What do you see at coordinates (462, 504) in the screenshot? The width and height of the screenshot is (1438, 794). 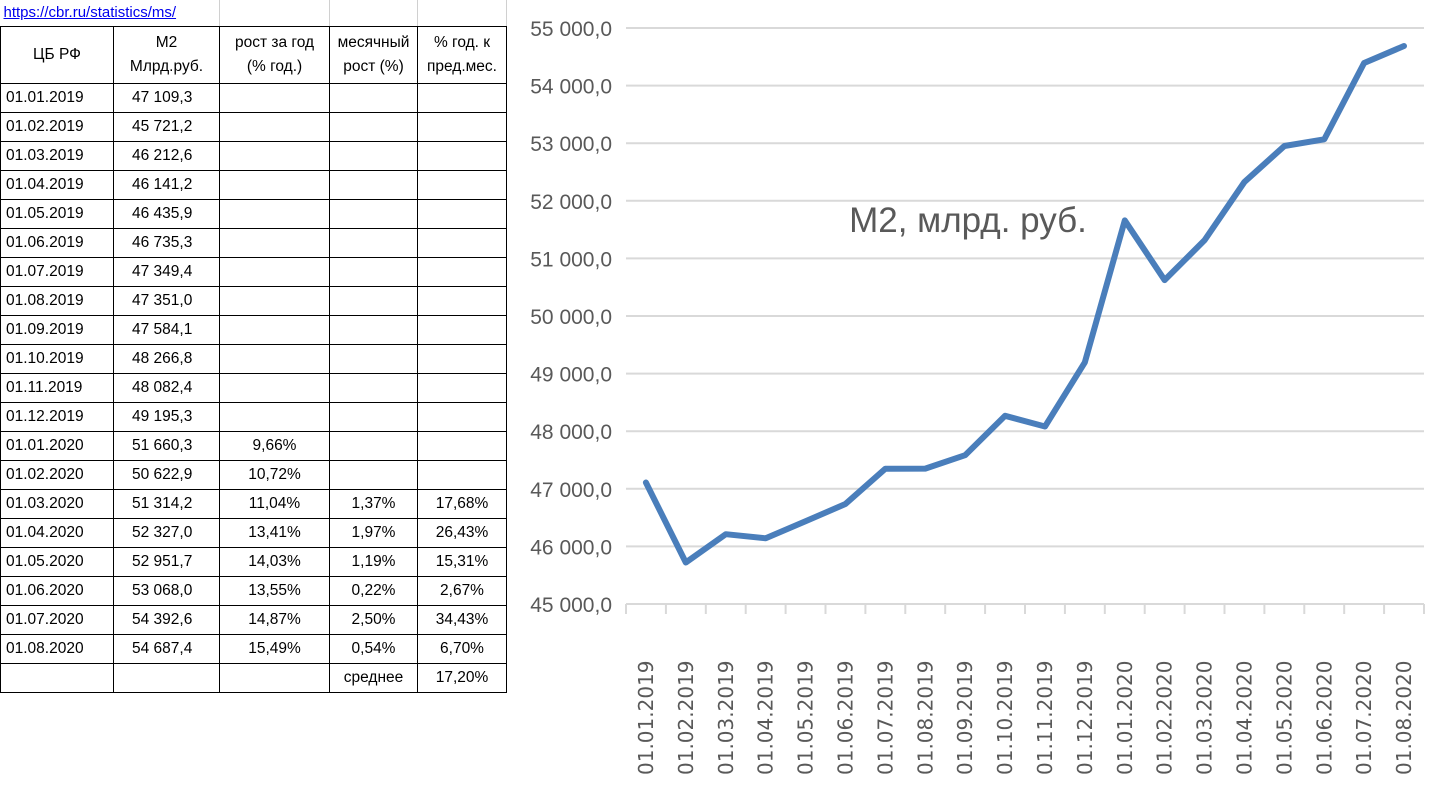 I see `cell-ann: 17,68%` at bounding box center [462, 504].